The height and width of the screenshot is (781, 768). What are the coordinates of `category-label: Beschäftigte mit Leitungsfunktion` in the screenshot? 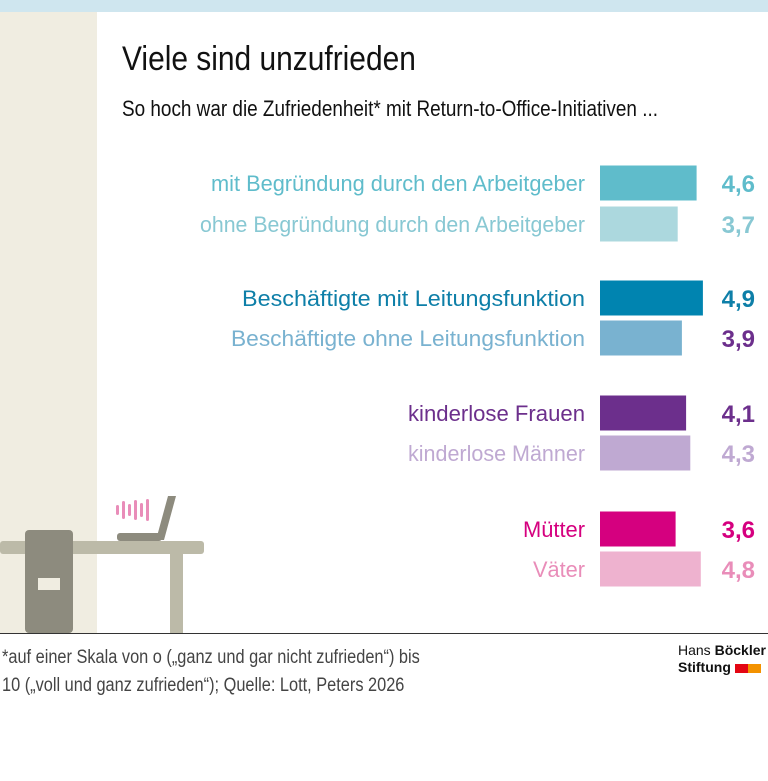 It's located at (413, 298).